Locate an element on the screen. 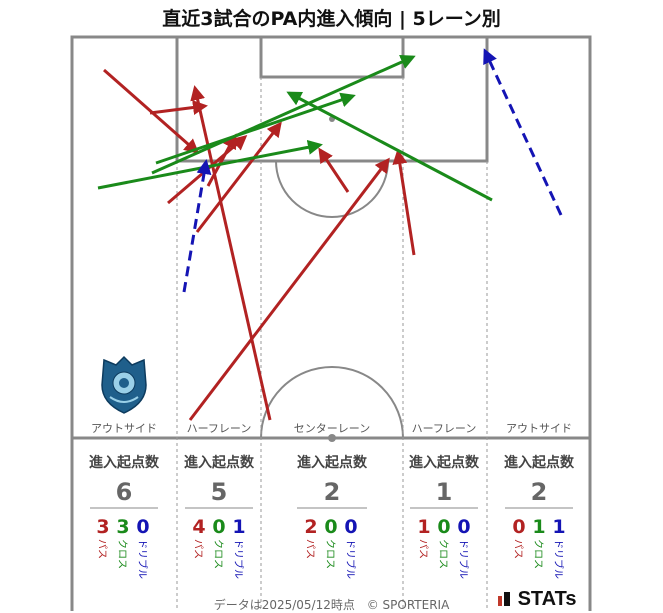  pass-count: 3 is located at coordinates (102, 527).